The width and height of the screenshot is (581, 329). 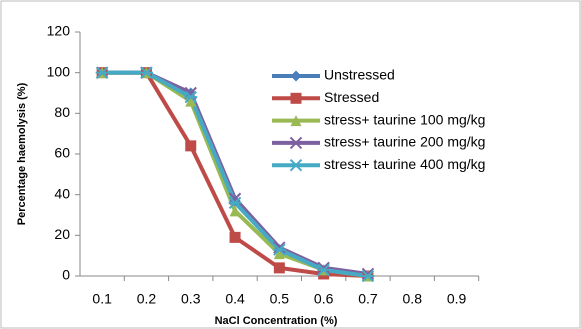 What do you see at coordinates (404, 164) in the screenshot?
I see `legend-label: stress+ taurine 400 mg/kg` at bounding box center [404, 164].